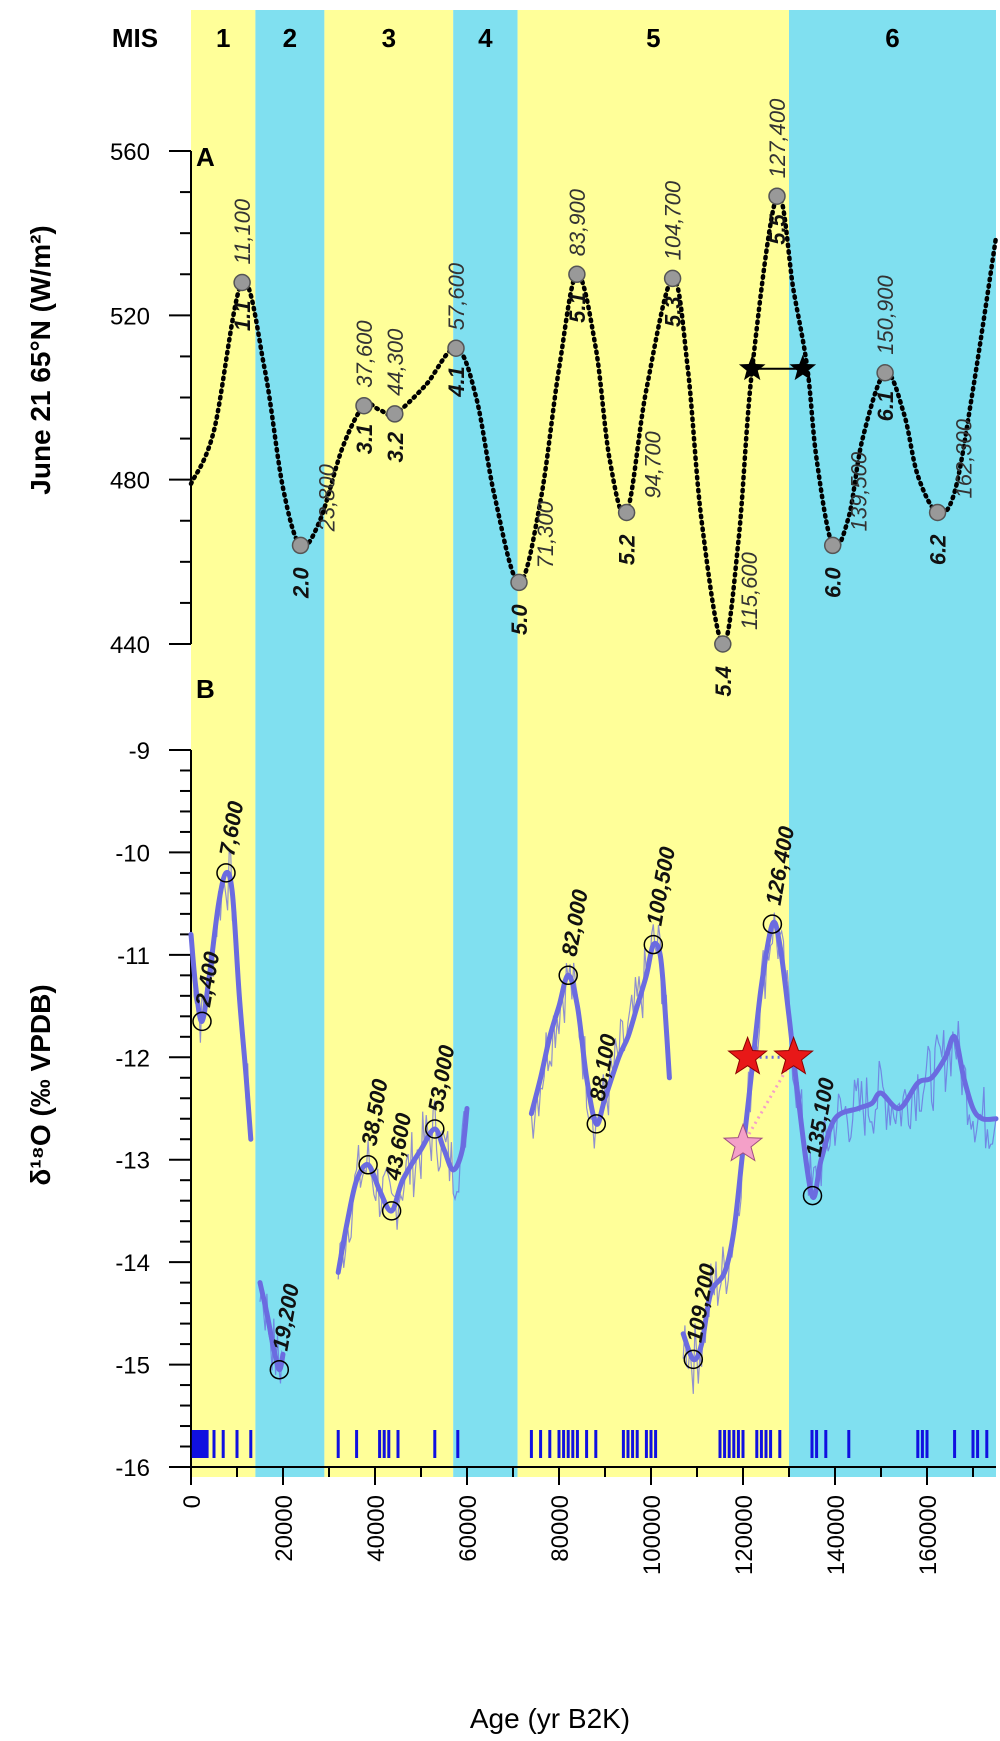  I want to click on insolation-substage-label: 5.4, so click(723, 681).